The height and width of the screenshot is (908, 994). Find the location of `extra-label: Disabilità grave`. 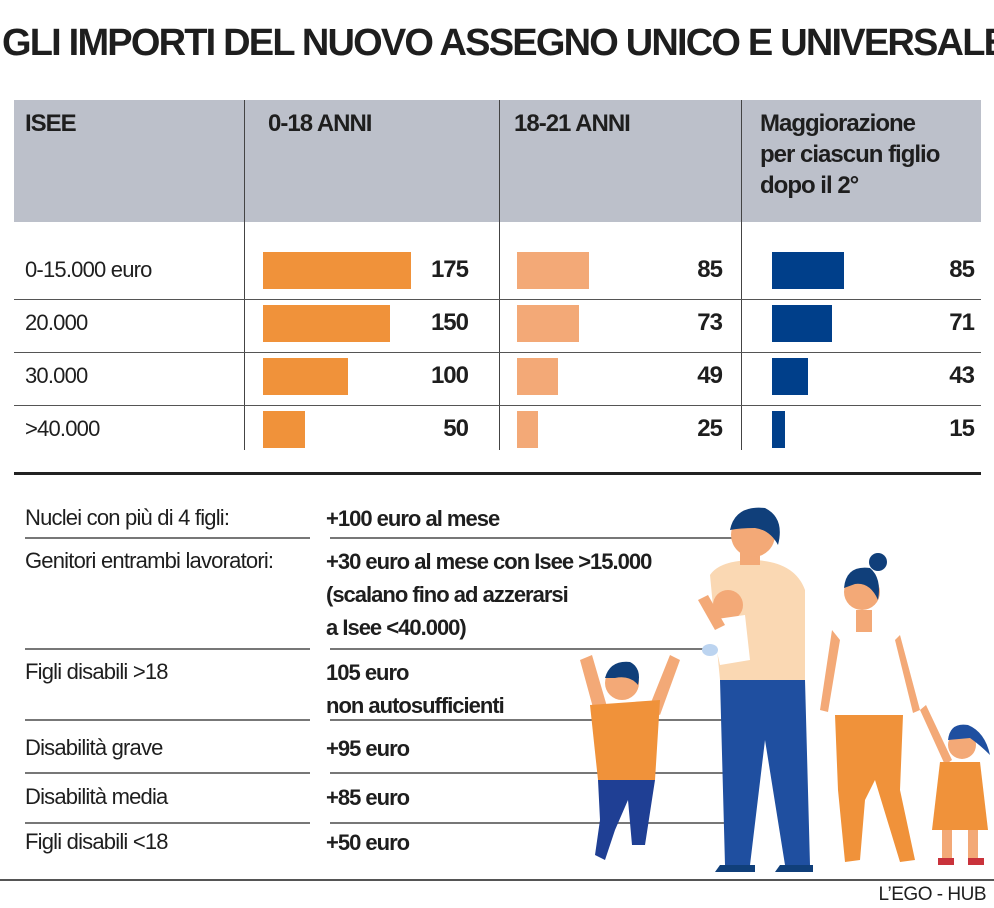

extra-label: Disabilità grave is located at coordinates (94, 747).